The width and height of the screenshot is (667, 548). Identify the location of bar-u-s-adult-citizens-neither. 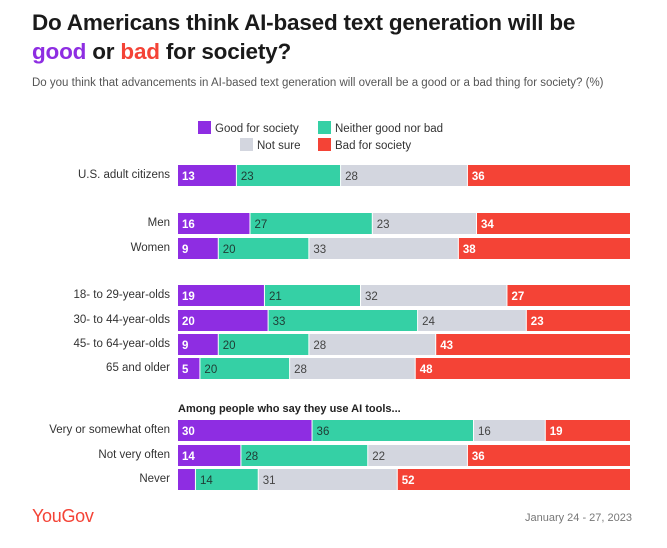
(288, 175).